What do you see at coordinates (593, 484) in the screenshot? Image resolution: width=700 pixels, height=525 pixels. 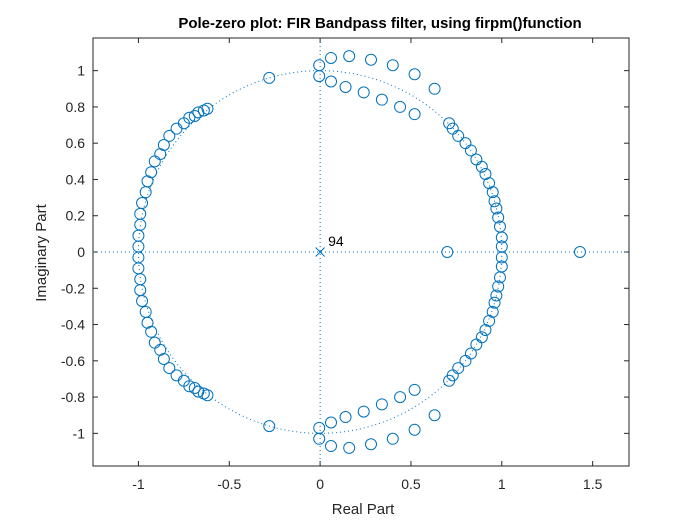 I see `x-tick-label: 1.5` at bounding box center [593, 484].